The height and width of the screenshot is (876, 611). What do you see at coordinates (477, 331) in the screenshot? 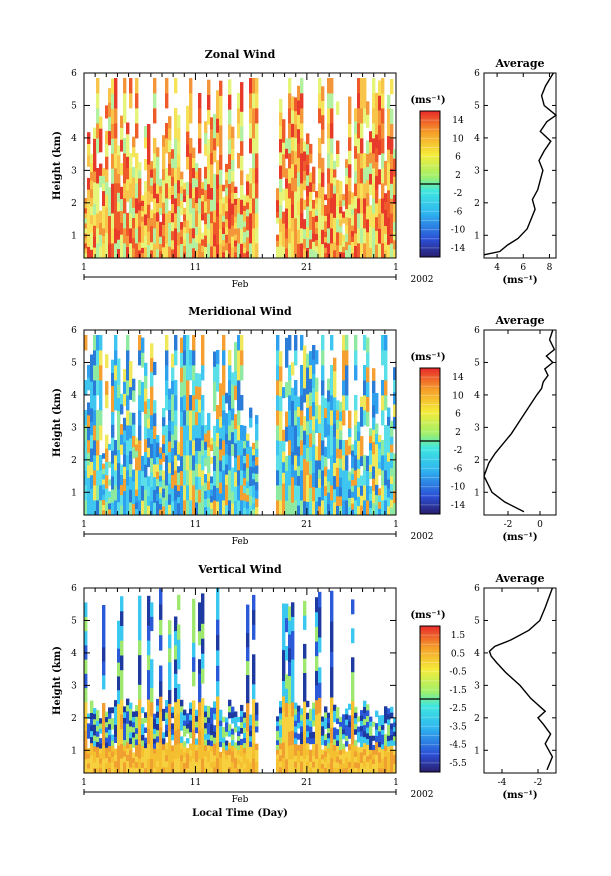
I see `profile-y-tick-label: 6` at bounding box center [477, 331].